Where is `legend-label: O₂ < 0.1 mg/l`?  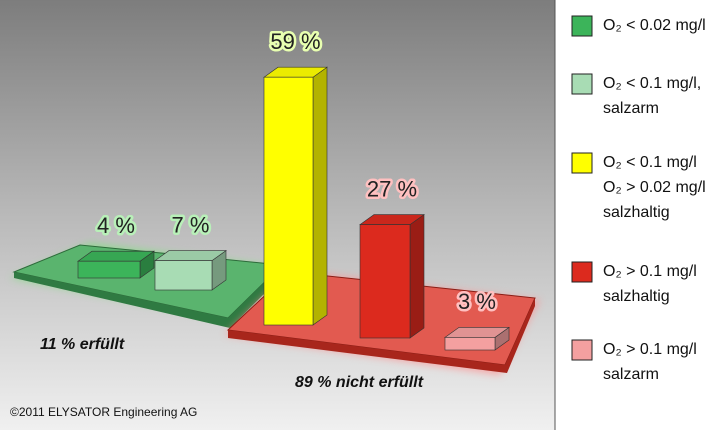
legend-label: O₂ < 0.1 mg/l is located at coordinates (650, 162).